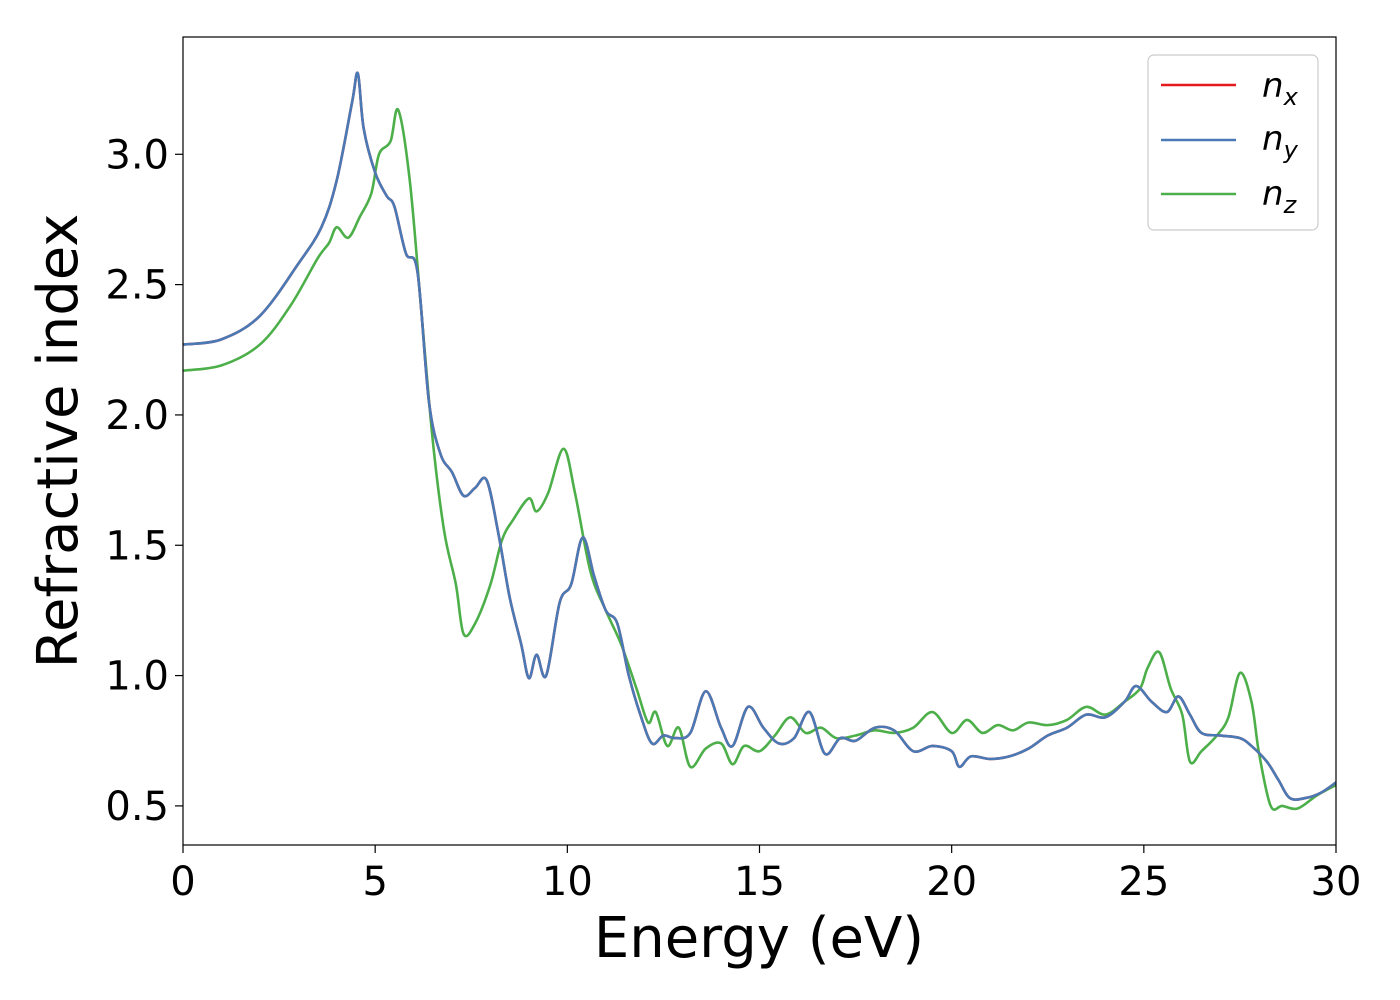 The height and width of the screenshot is (1000, 1400). I want to click on legend: nx ny nz, so click(1233, 142).